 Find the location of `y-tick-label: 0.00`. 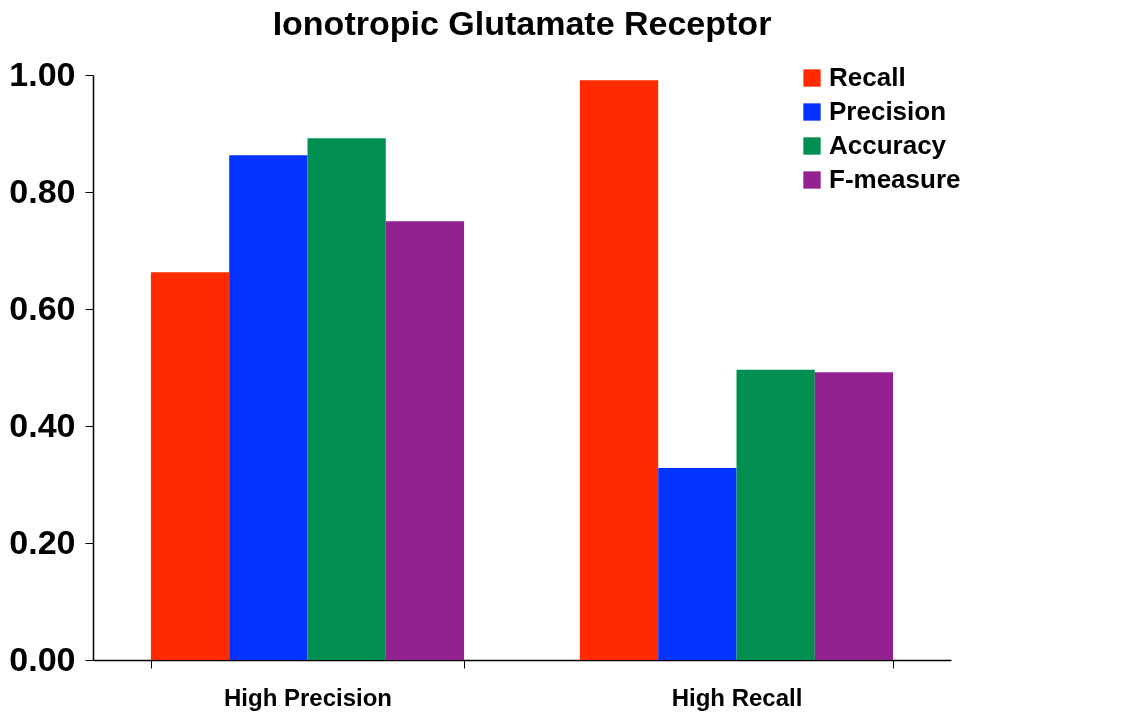

y-tick-label: 0.00 is located at coordinates (42, 658).